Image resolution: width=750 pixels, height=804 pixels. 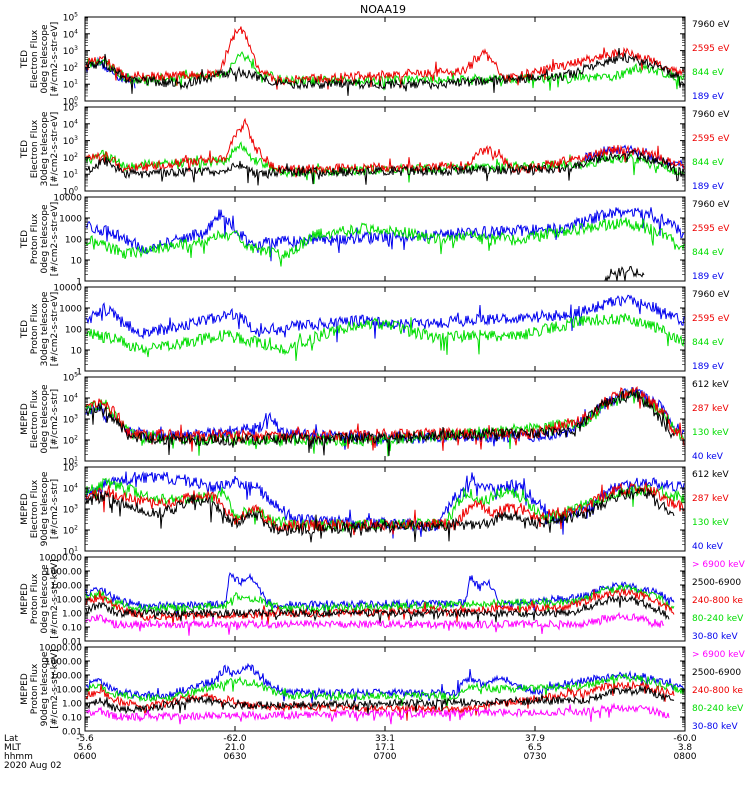 I want to click on panel-2-ylabel-line-3: 30deg telescope, so click(x=45, y=148).